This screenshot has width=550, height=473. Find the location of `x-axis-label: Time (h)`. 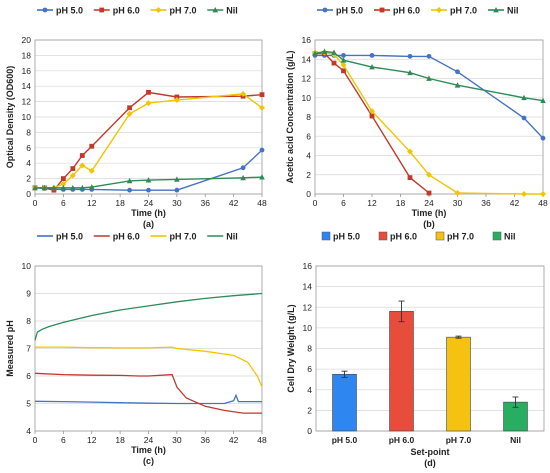

x-axis-label: Time (h) is located at coordinates (148, 450).